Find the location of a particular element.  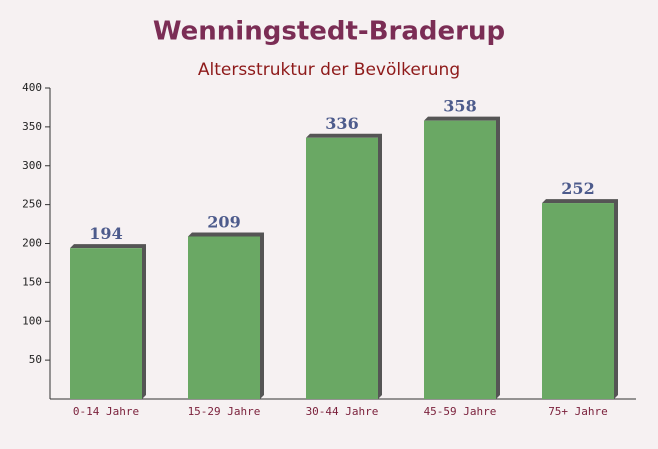

y-tick-label: 400 is located at coordinates (32, 87).